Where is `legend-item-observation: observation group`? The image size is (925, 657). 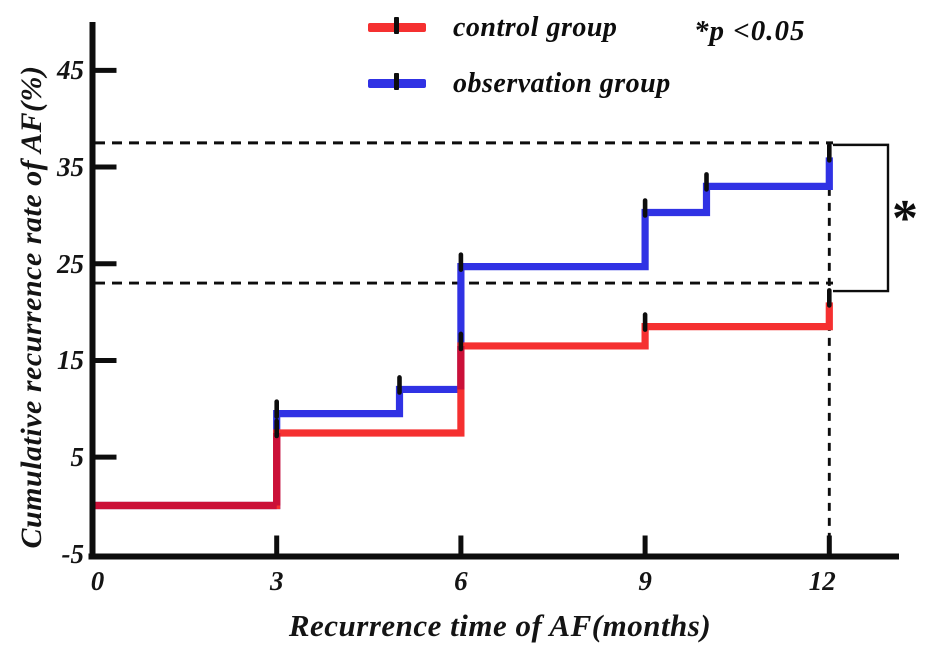 legend-item-observation: observation group is located at coordinates (545, 85).